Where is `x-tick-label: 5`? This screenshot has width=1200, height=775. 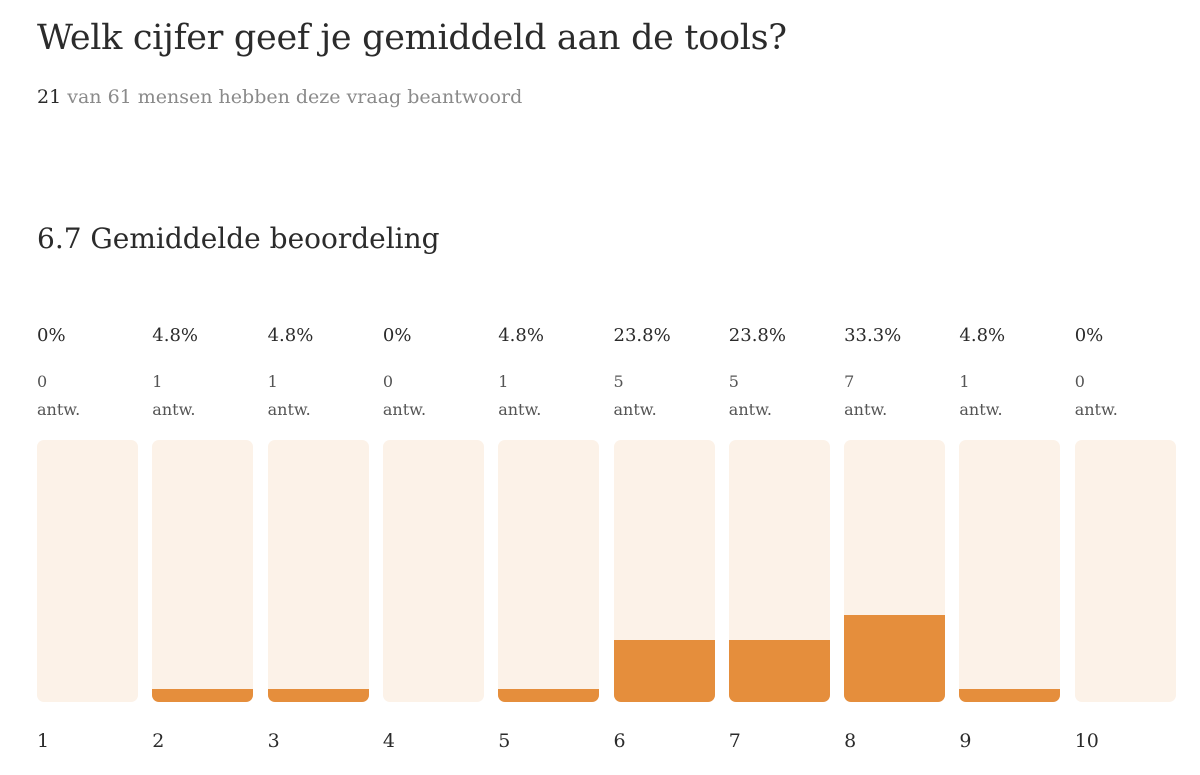
x-tick-label: 5 is located at coordinates (504, 741).